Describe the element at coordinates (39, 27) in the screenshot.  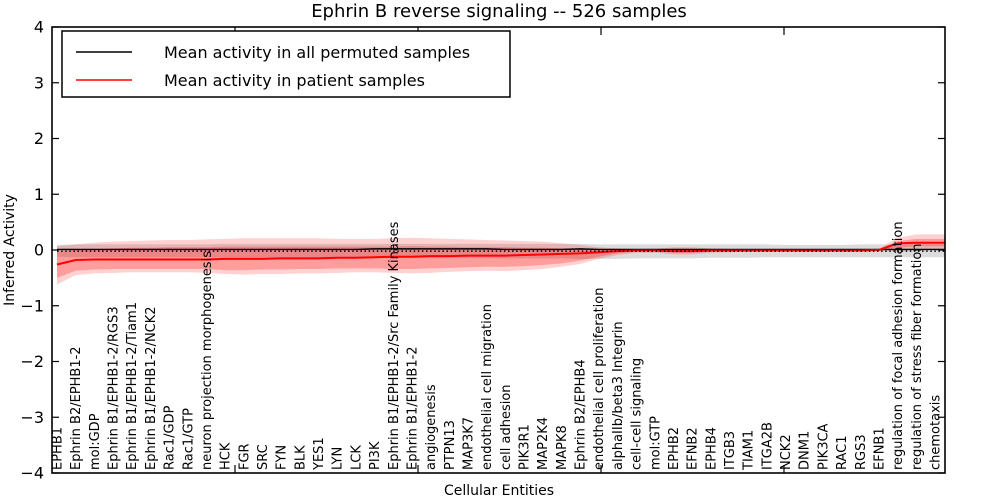
I see `y-tick-label: 4` at that location.